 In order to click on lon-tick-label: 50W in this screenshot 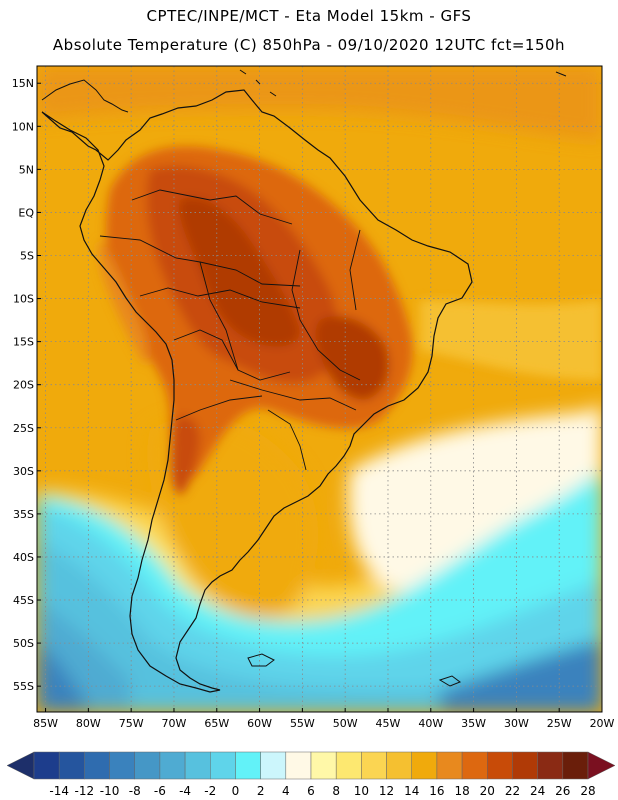, I will do `click(345, 723)`.